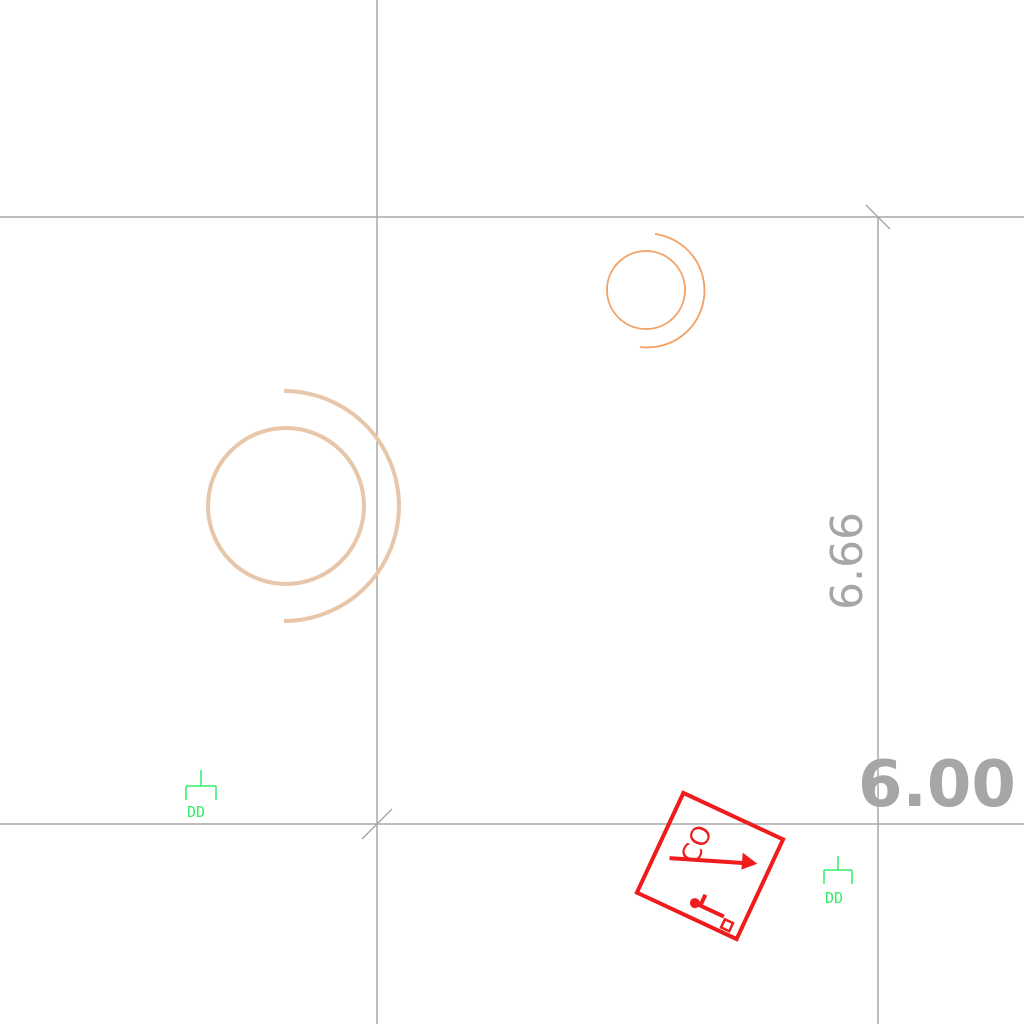 Image resolution: width=1024 pixels, height=1024 pixels. Describe the element at coordinates (286, 506) in the screenshot. I see `fixture-large-circle` at that location.